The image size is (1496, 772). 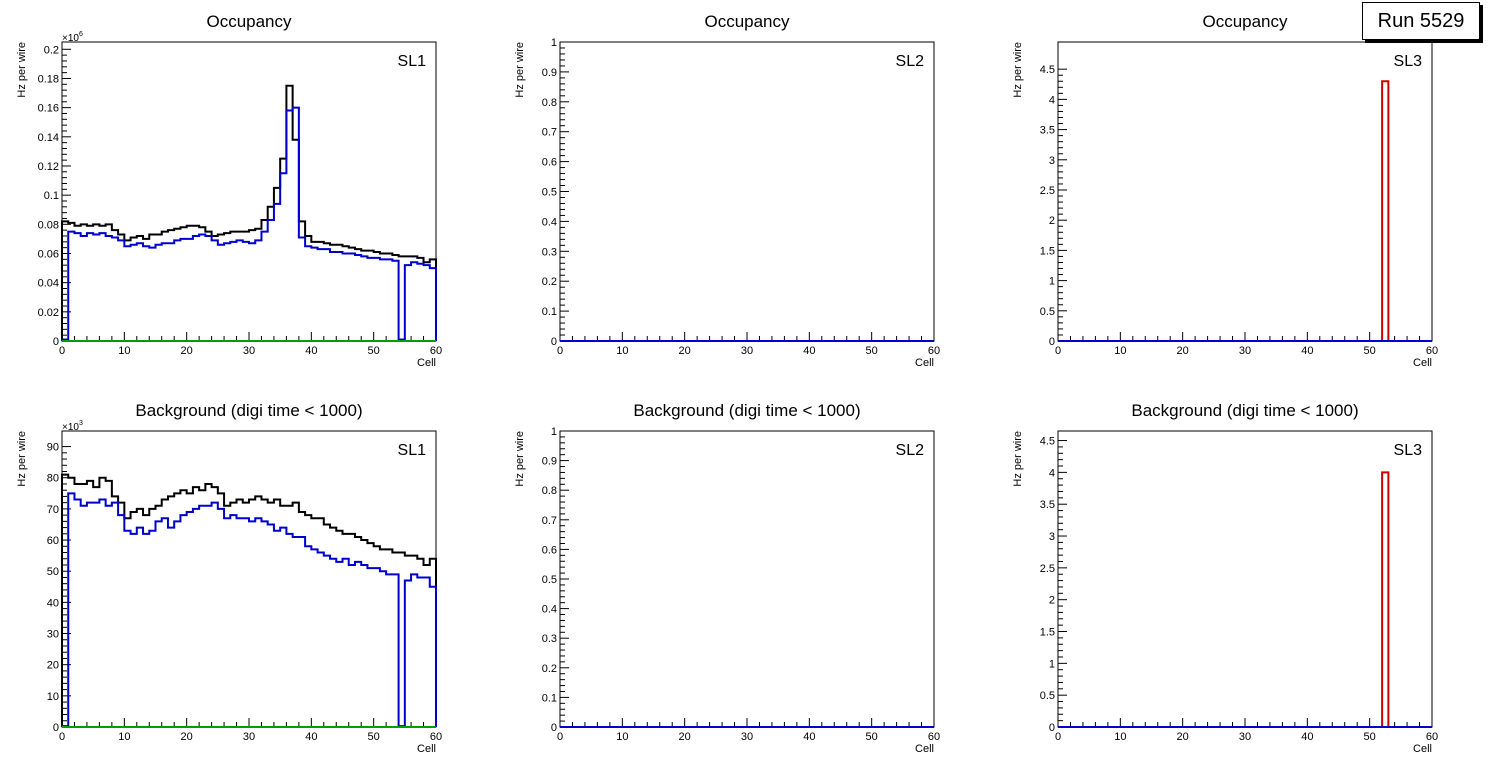 What do you see at coordinates (549, 521) in the screenshot?
I see `y-tick-label: 0.7` at bounding box center [549, 521].